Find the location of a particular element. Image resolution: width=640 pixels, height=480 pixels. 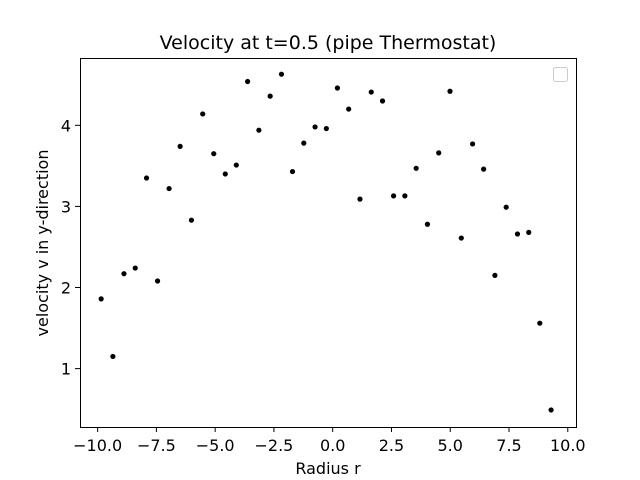

y-tick-label: 3 is located at coordinates (66, 206).